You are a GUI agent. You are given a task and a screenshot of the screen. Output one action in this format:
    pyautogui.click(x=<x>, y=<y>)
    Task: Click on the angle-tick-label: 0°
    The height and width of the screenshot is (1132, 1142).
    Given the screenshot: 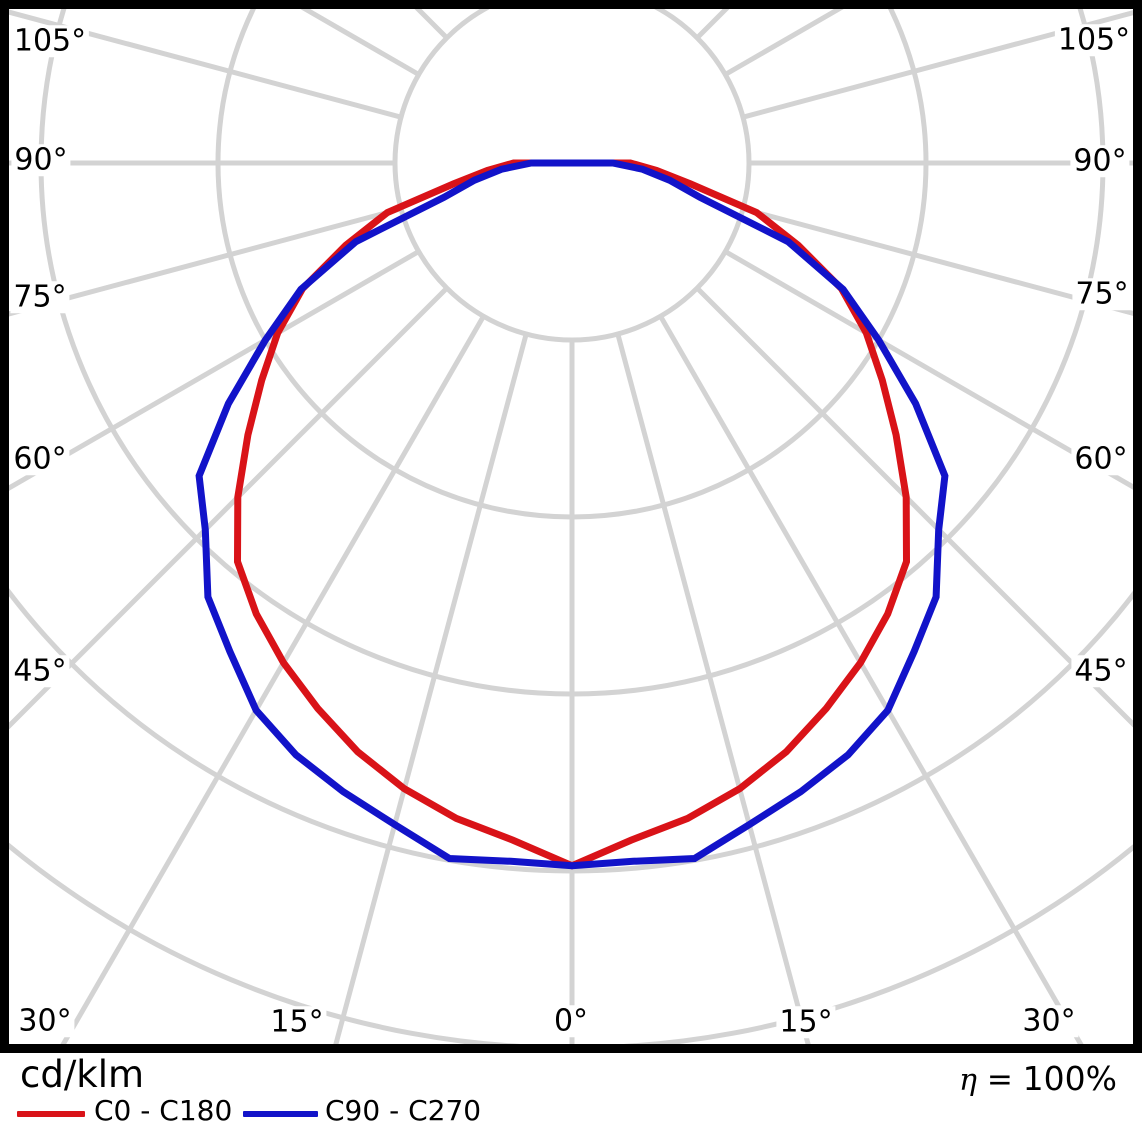 What is the action you would take?
    pyautogui.click(x=571, y=1021)
    